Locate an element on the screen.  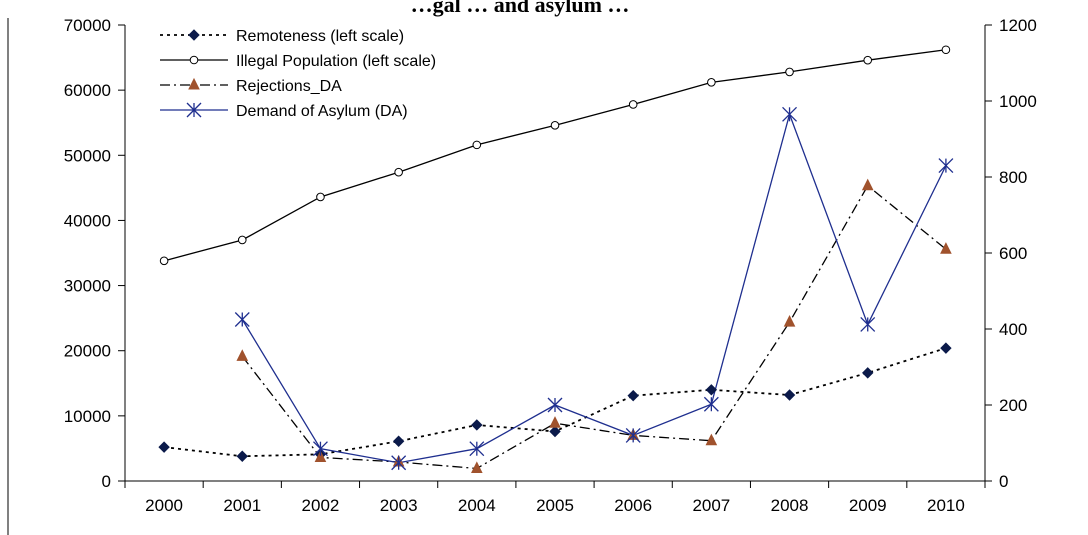
legend-label-3: Demand of Asylum (DA) is located at coordinates (322, 111).